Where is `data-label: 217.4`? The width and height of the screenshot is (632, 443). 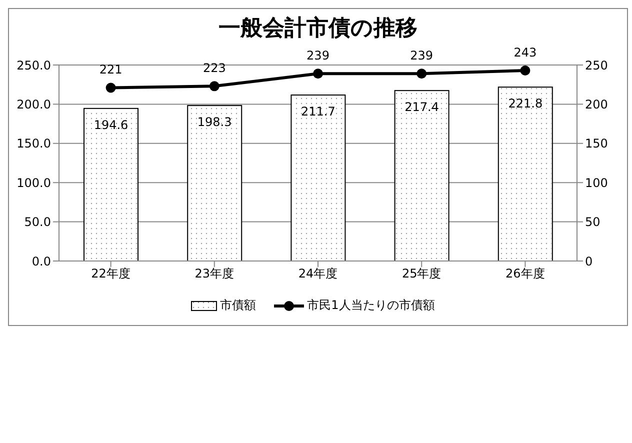
data-label: 217.4 is located at coordinates (421, 107).